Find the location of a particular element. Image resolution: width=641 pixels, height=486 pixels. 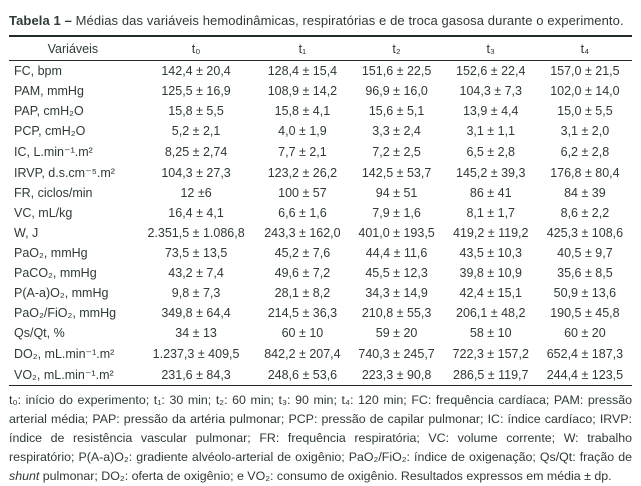

cell-value: 6,5 ± 2,8 is located at coordinates (491, 151).